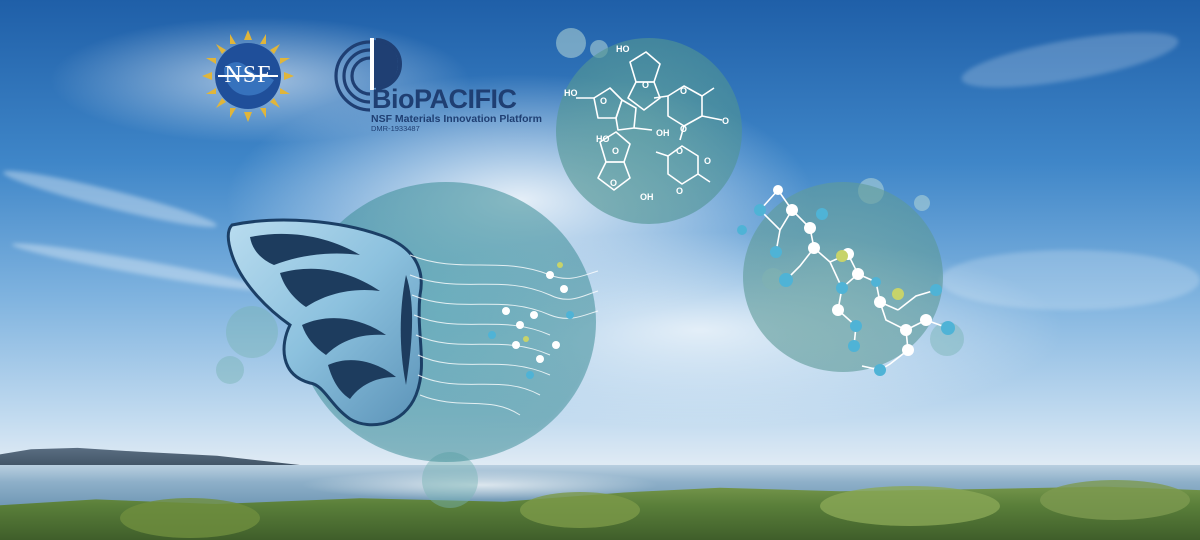 The height and width of the screenshot is (540, 1200). Describe the element at coordinates (1070, 280) in the screenshot. I see `cloud-streak` at that location.